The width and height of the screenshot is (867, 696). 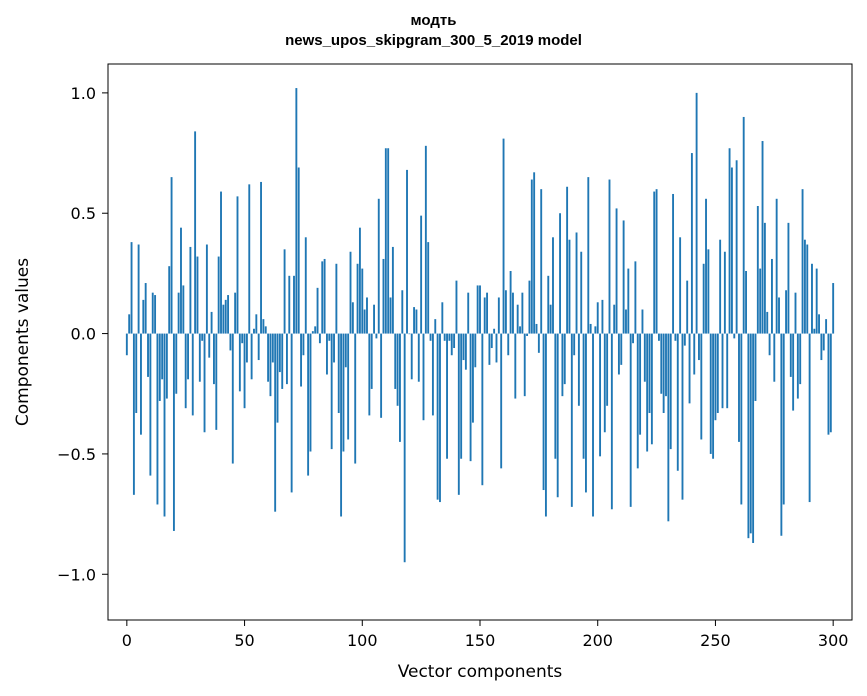 I want to click on y-tick-label: −0.5, so click(x=76, y=454).